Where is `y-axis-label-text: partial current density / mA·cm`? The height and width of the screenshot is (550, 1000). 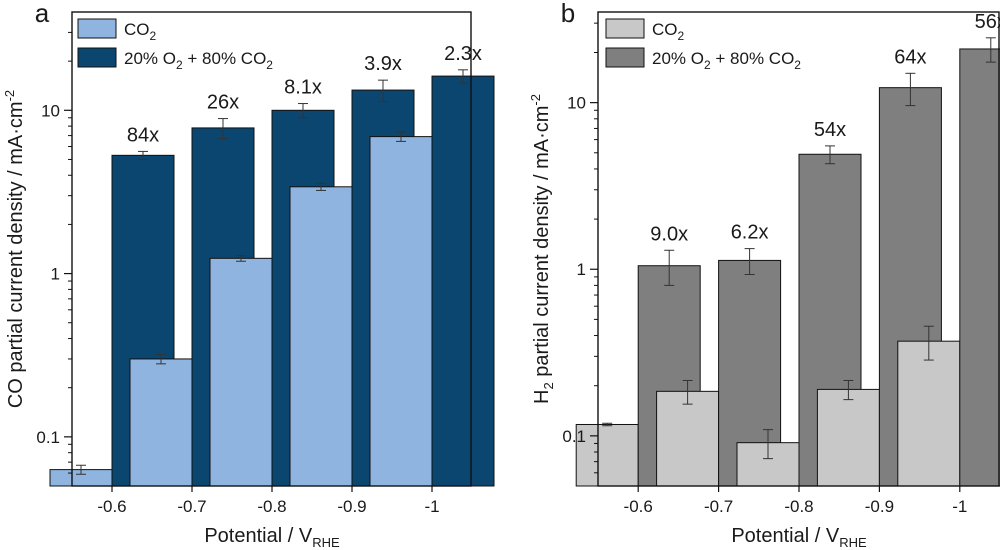 y-axis-label-text: partial current density / mA·cm is located at coordinates (542, 244).